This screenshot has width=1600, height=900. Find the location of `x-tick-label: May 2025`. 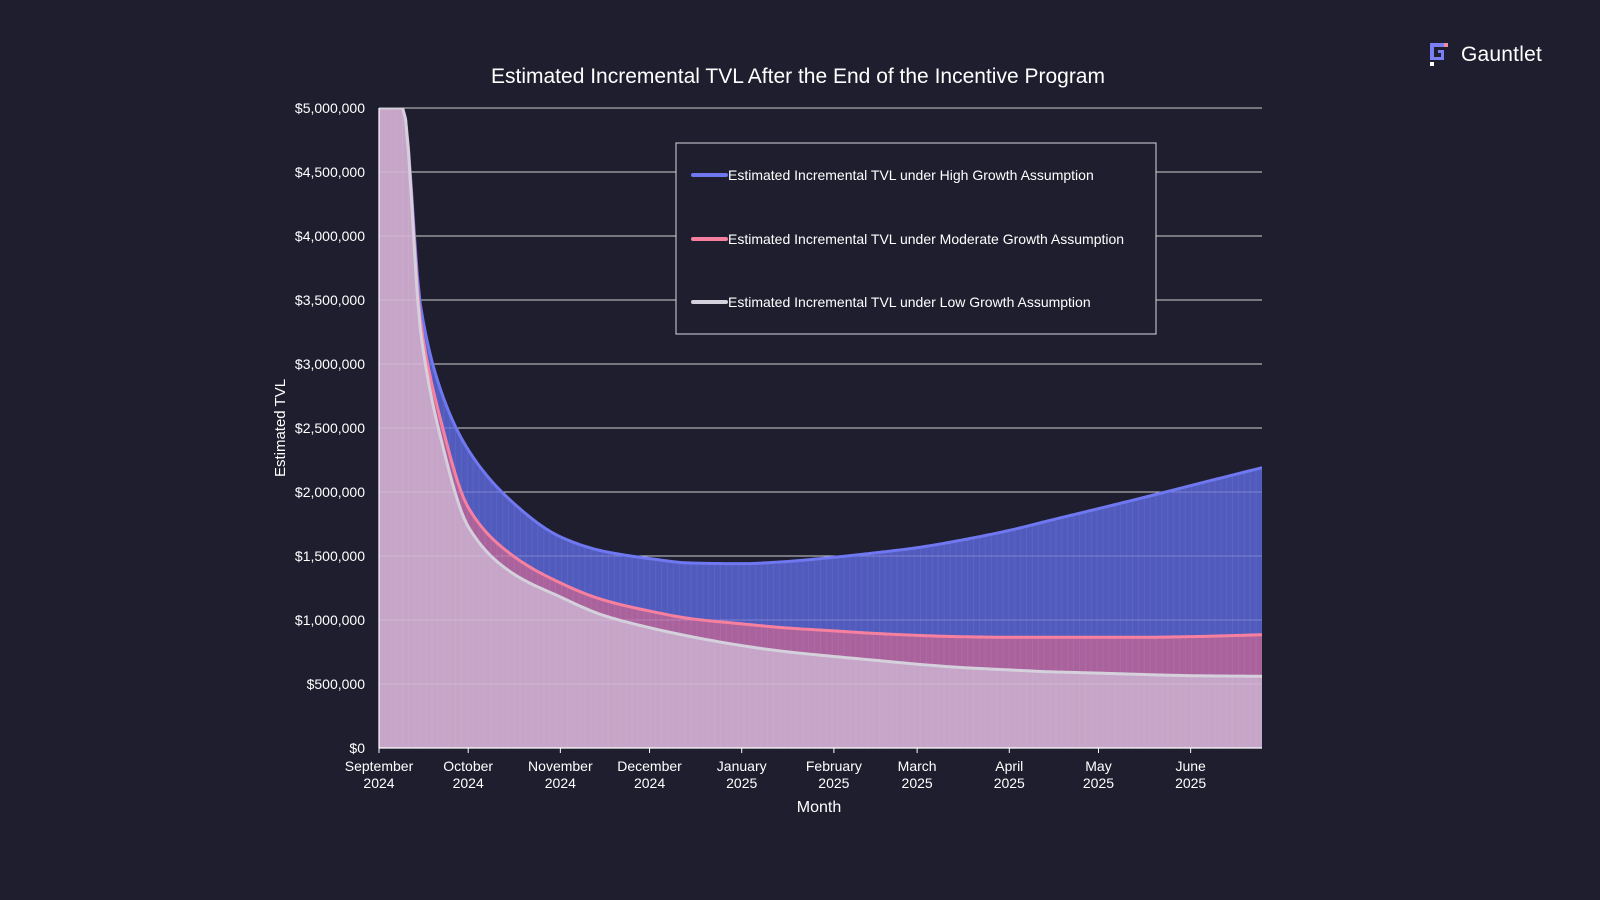

x-tick-label: May 2025 is located at coordinates (1098, 774).